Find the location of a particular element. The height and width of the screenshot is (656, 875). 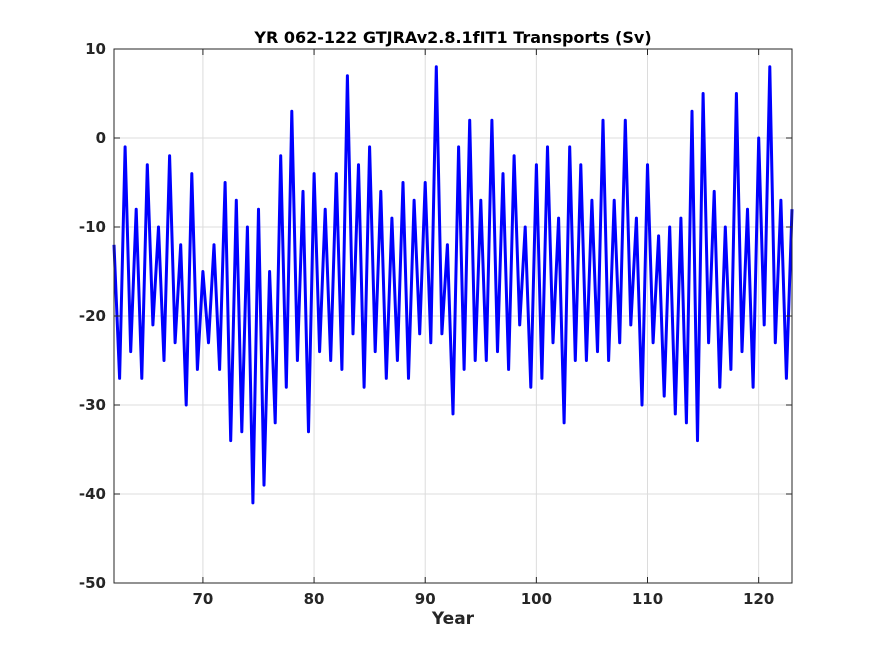

y-tick-label: -50 is located at coordinates (92, 583).